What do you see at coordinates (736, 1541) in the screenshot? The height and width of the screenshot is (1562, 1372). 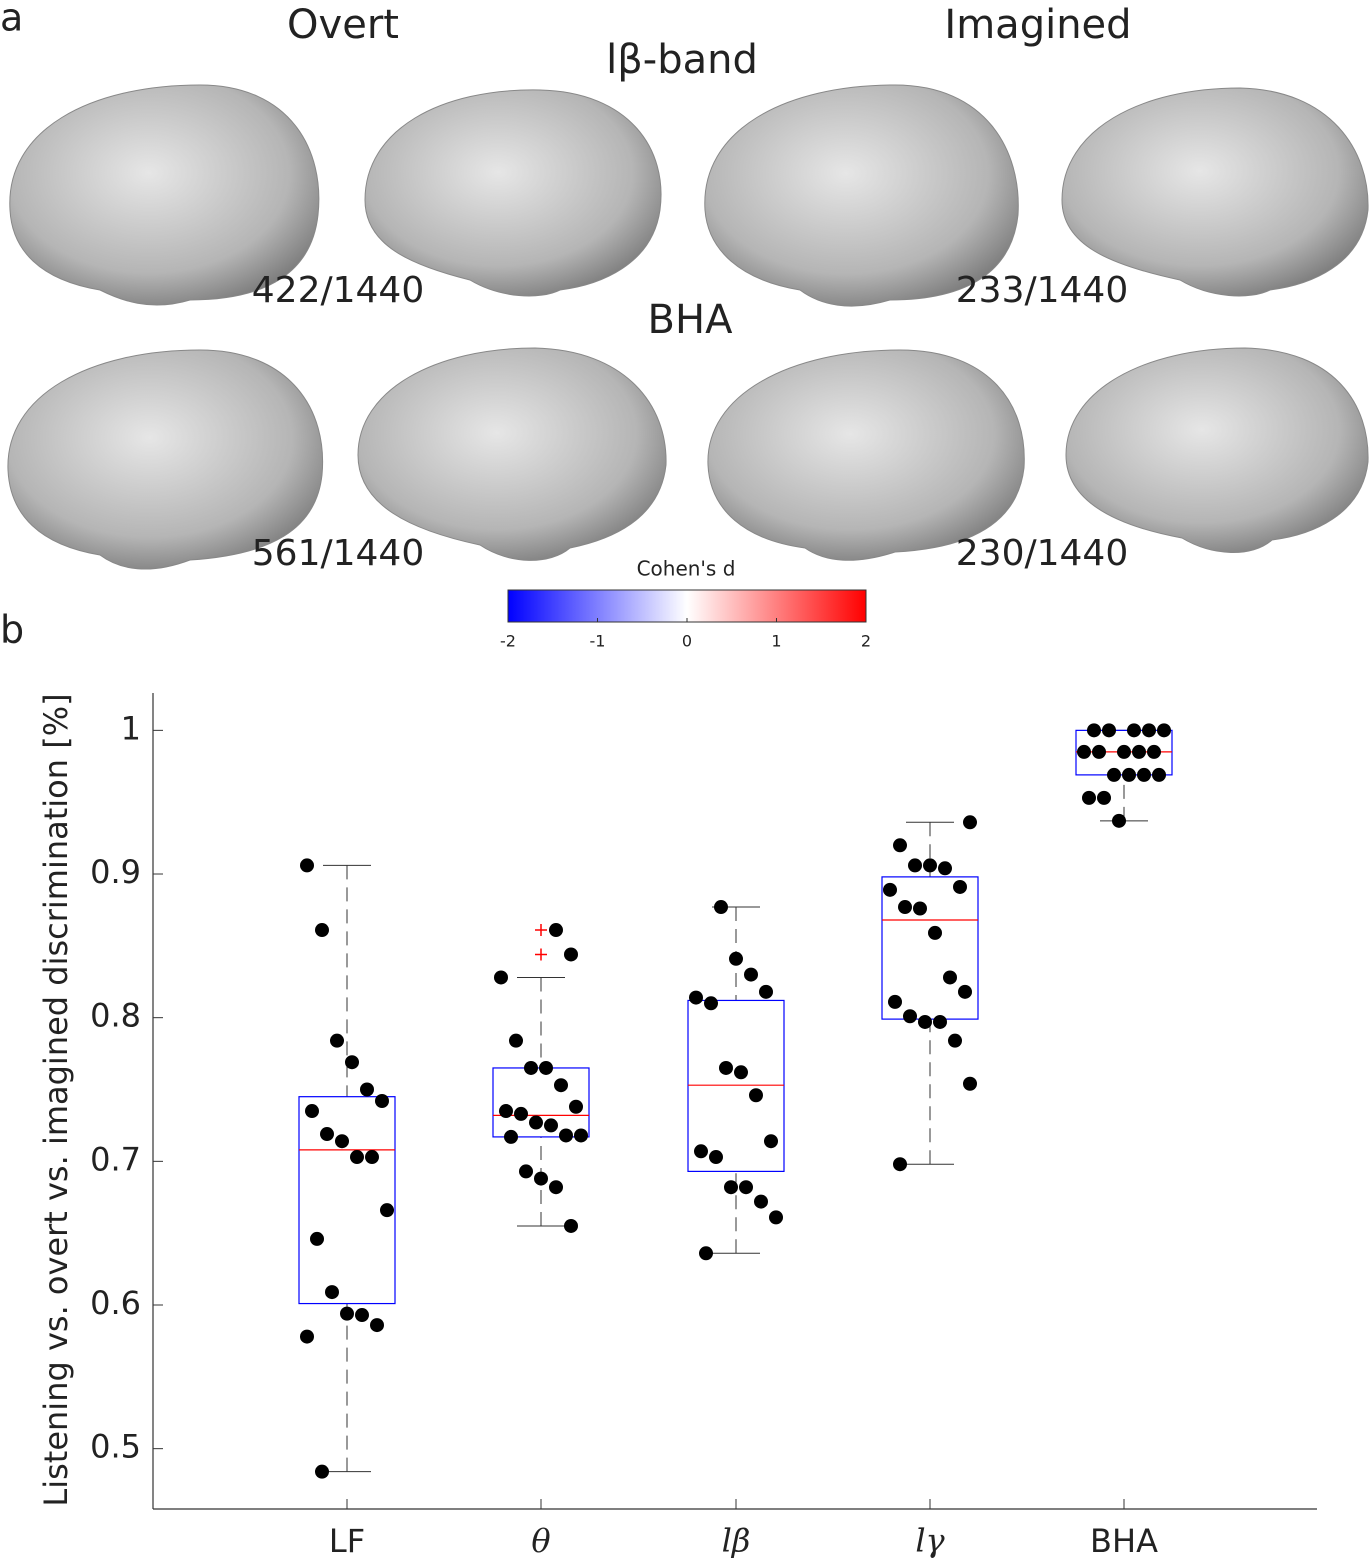 I see `x-tick-label: lβ` at bounding box center [736, 1541].